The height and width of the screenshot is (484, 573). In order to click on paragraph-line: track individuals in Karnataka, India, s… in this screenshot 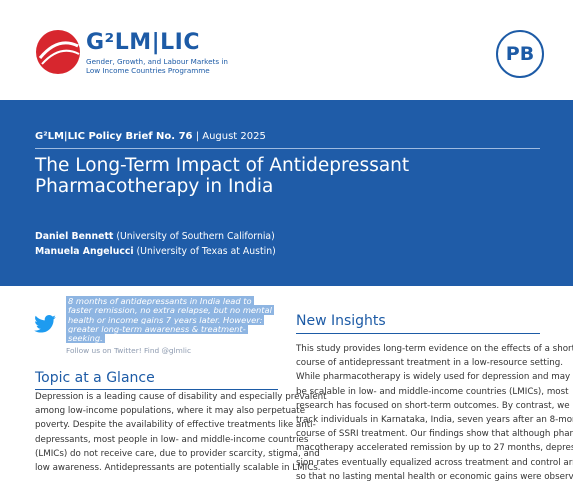, I will do `click(434, 420)`.